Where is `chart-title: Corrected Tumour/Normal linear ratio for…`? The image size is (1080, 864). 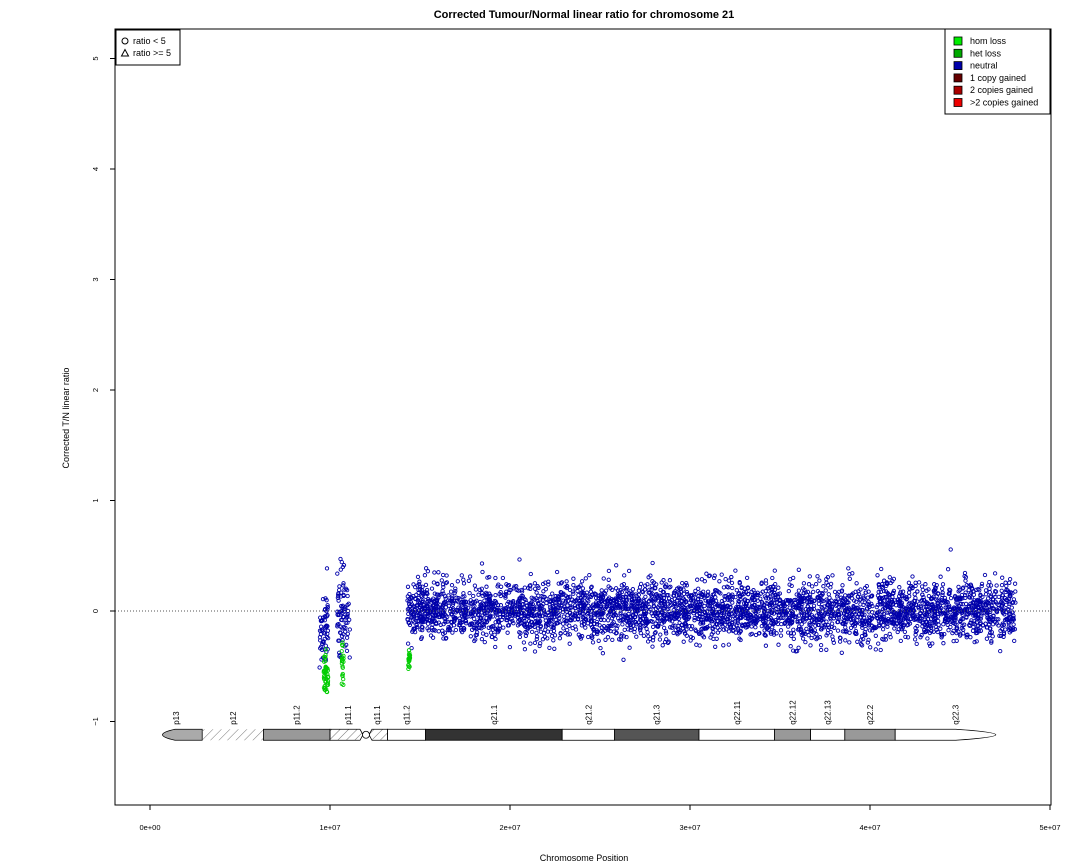 chart-title: Corrected Tumour/Normal linear ratio for… is located at coordinates (584, 15).